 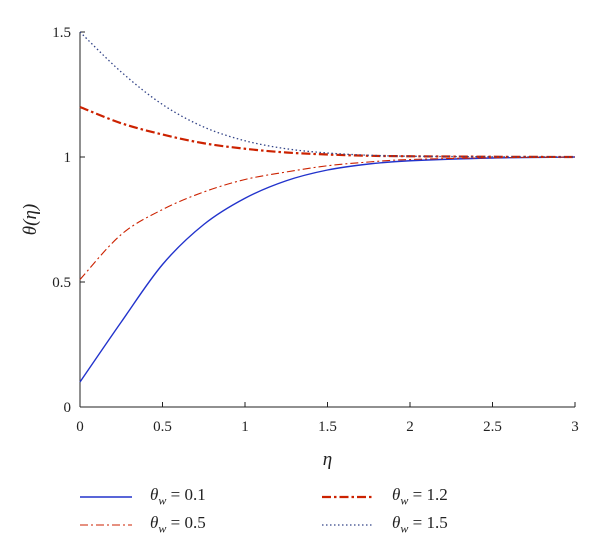 What do you see at coordinates (80, 427) in the screenshot?
I see `x-tick-label: 0` at bounding box center [80, 427].